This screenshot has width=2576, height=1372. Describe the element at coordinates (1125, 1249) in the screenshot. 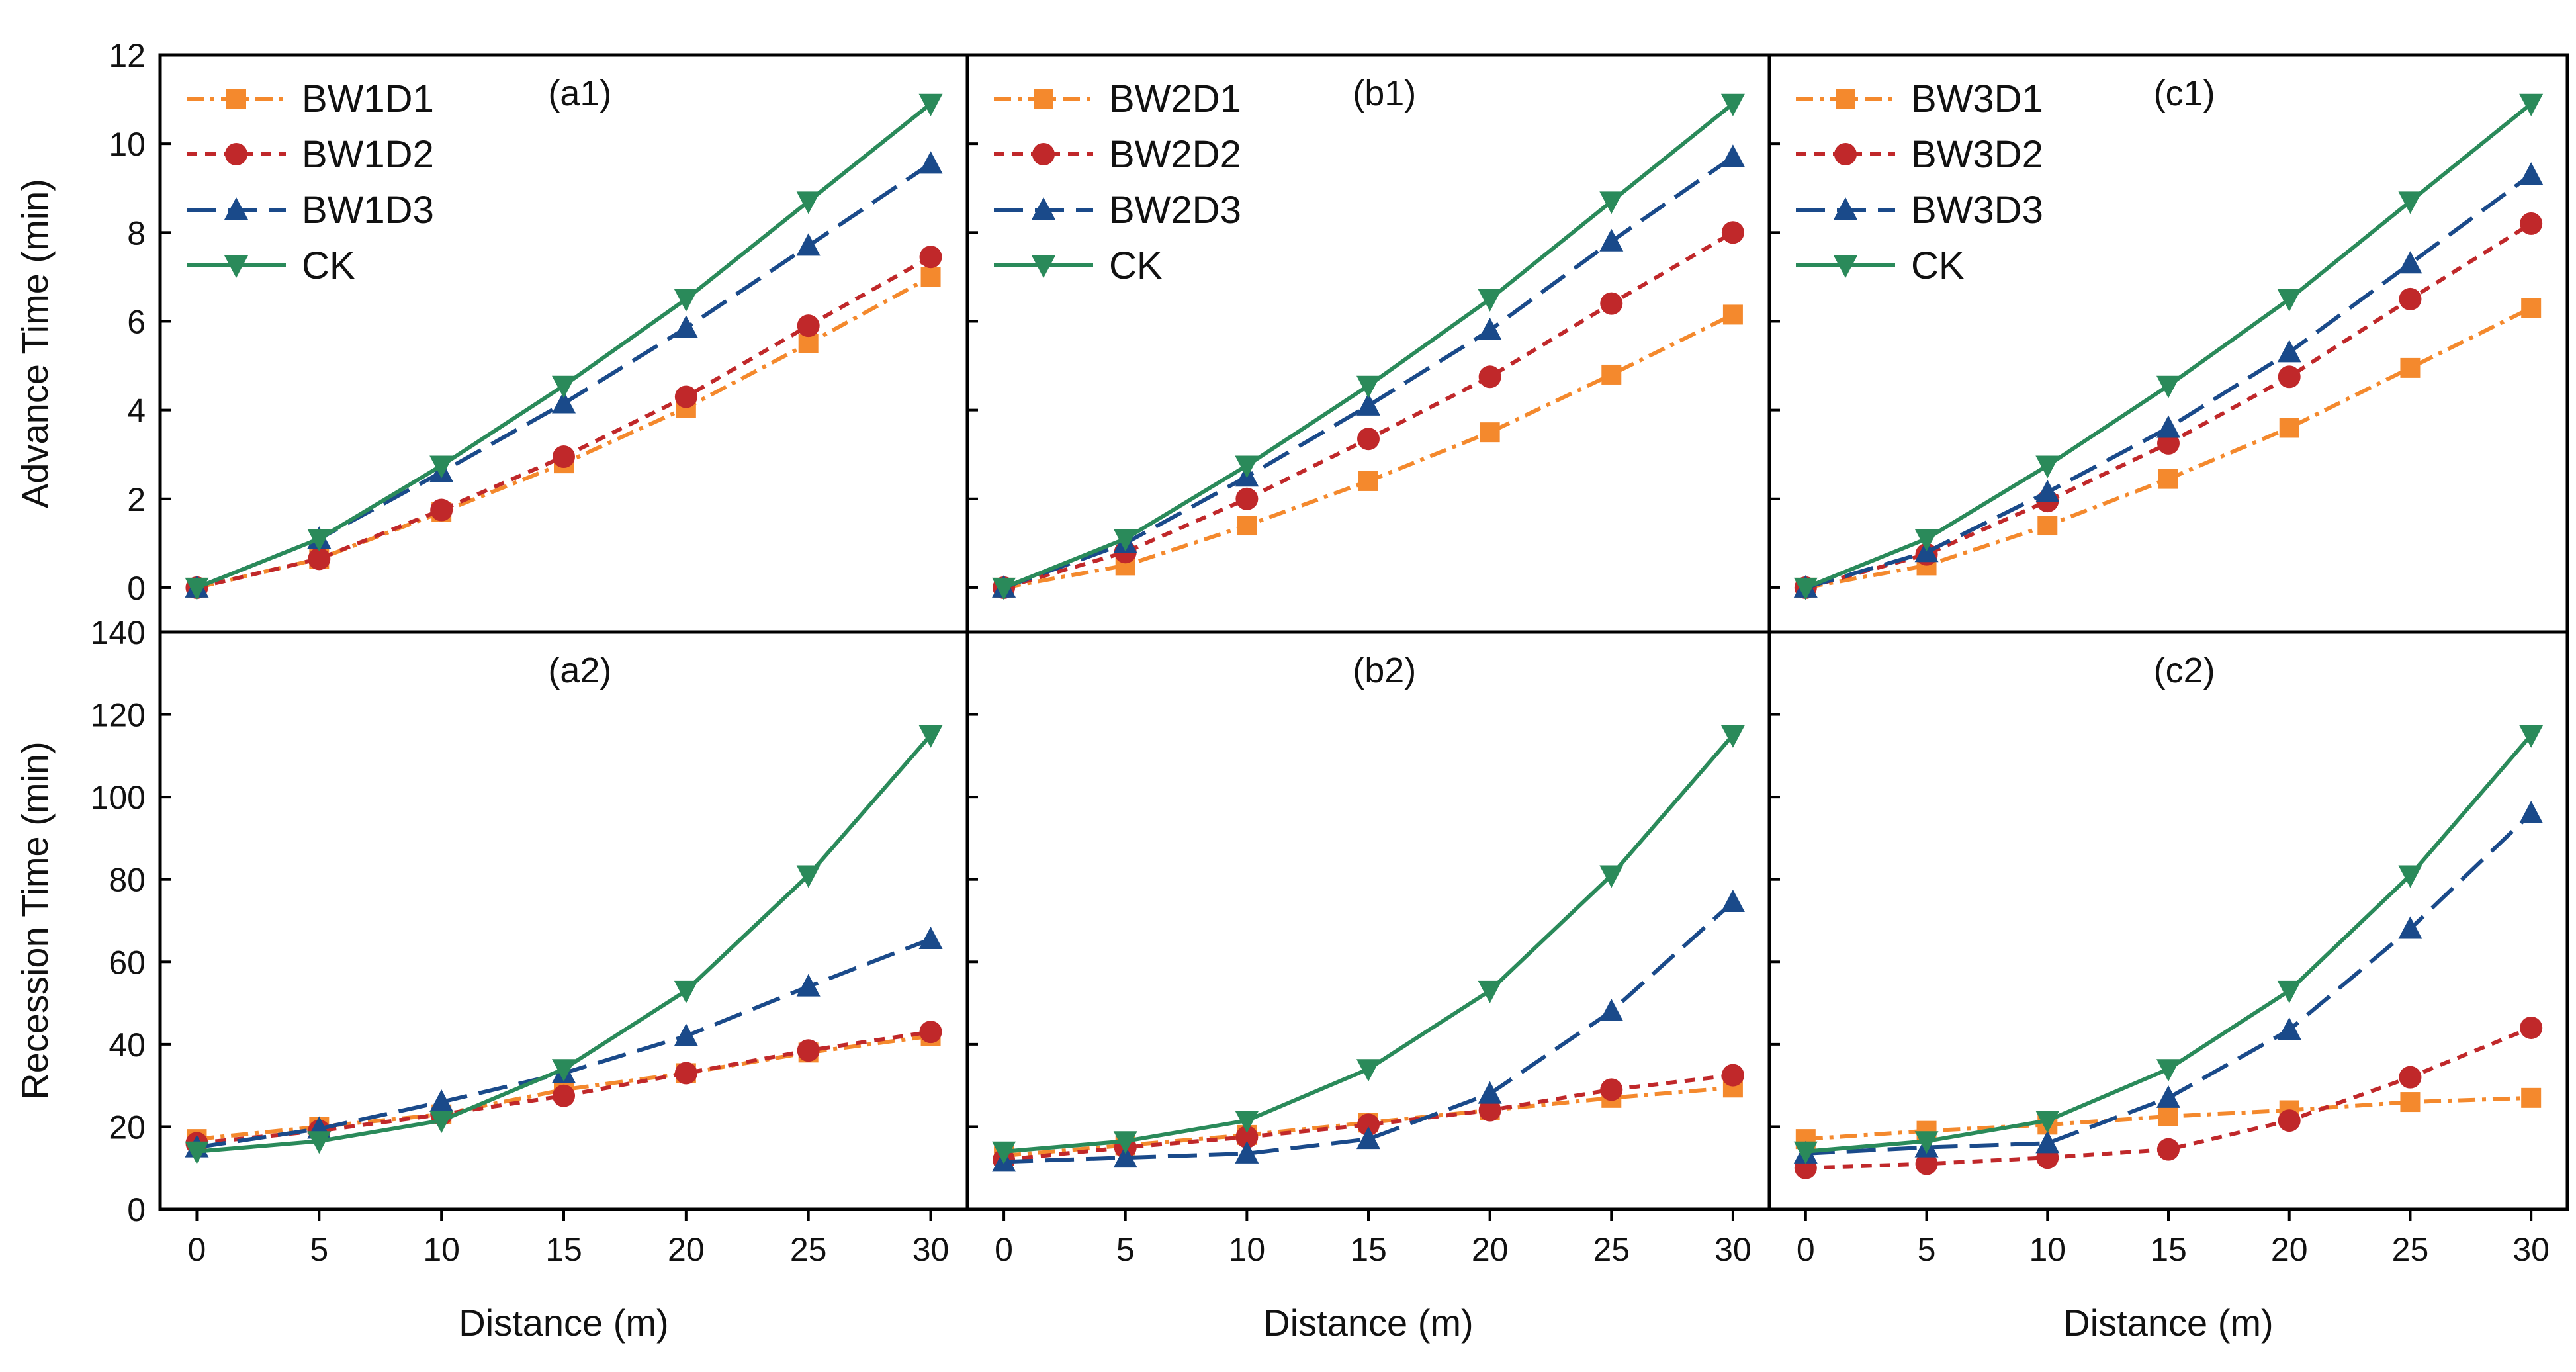

I see `x-tick-label-b2: 5` at that location.